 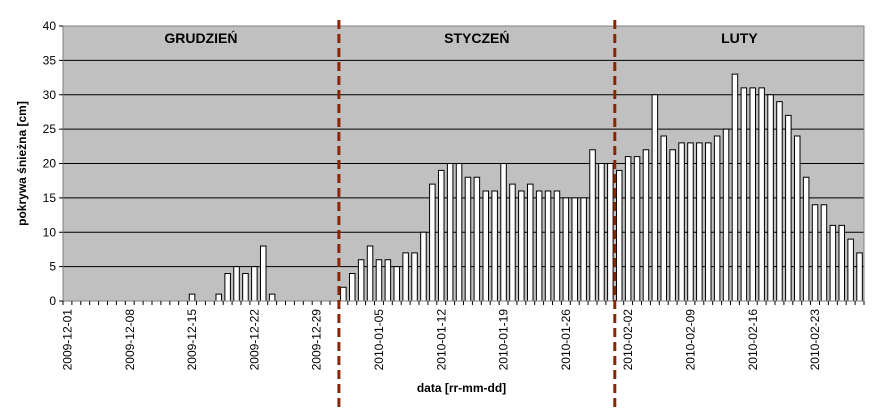 What do you see at coordinates (254, 340) in the screenshot?
I see `x-tick-label: 2009-12-22` at bounding box center [254, 340].